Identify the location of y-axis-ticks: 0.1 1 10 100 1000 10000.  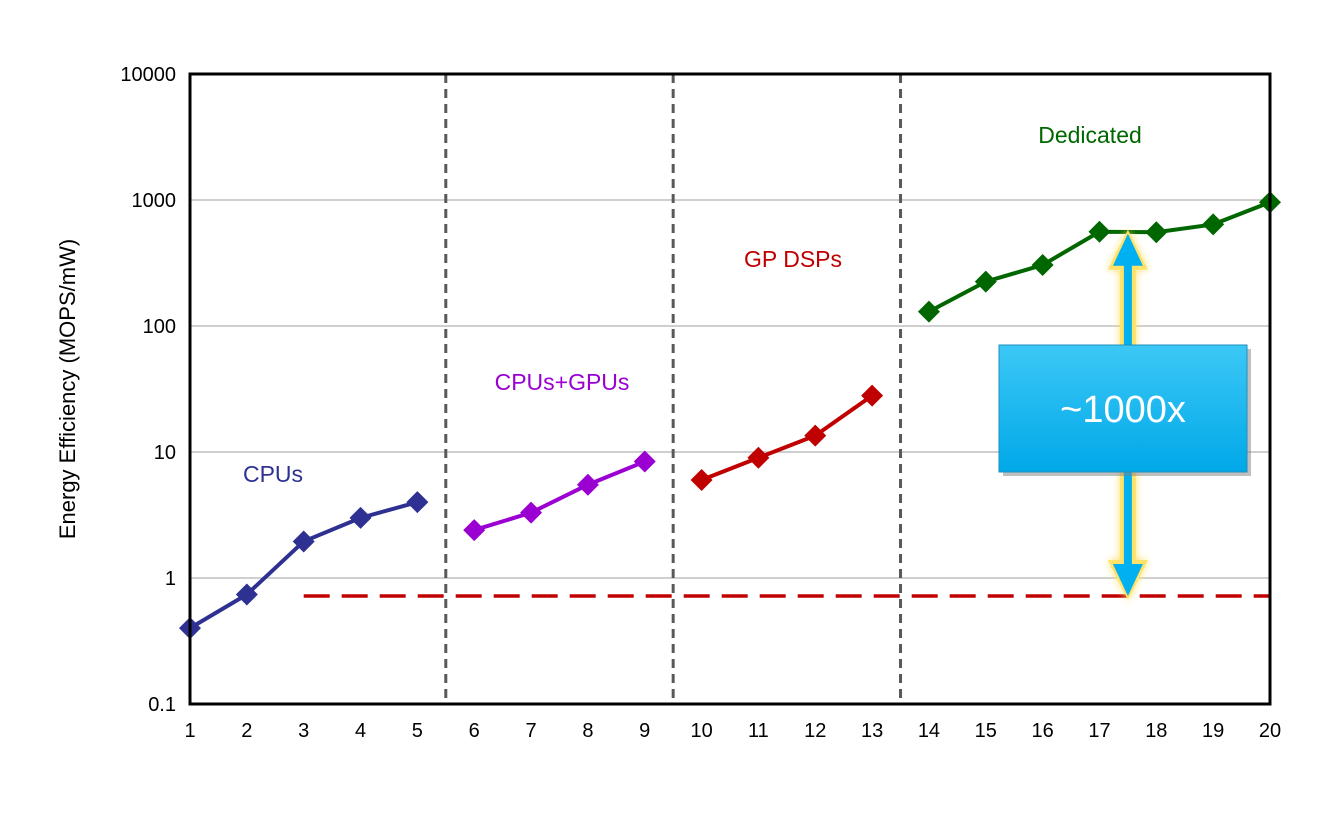
(148, 390).